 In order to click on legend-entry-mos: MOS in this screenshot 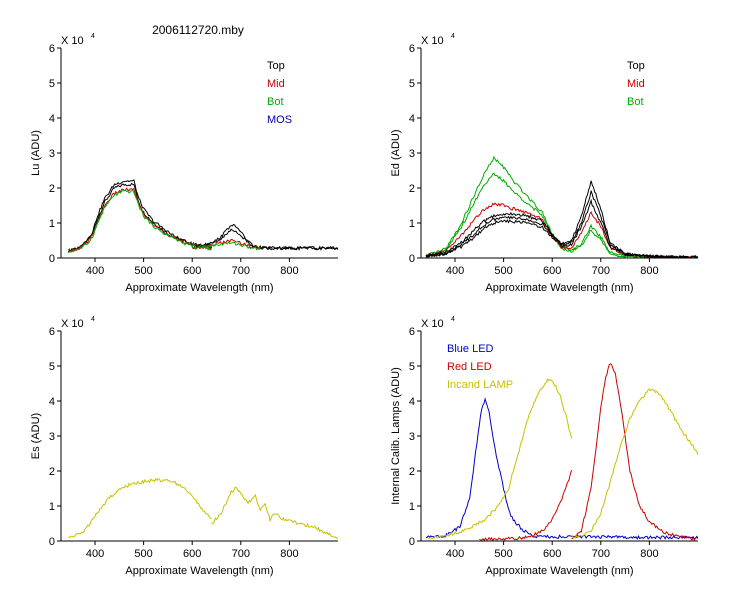, I will do `click(279, 120)`.